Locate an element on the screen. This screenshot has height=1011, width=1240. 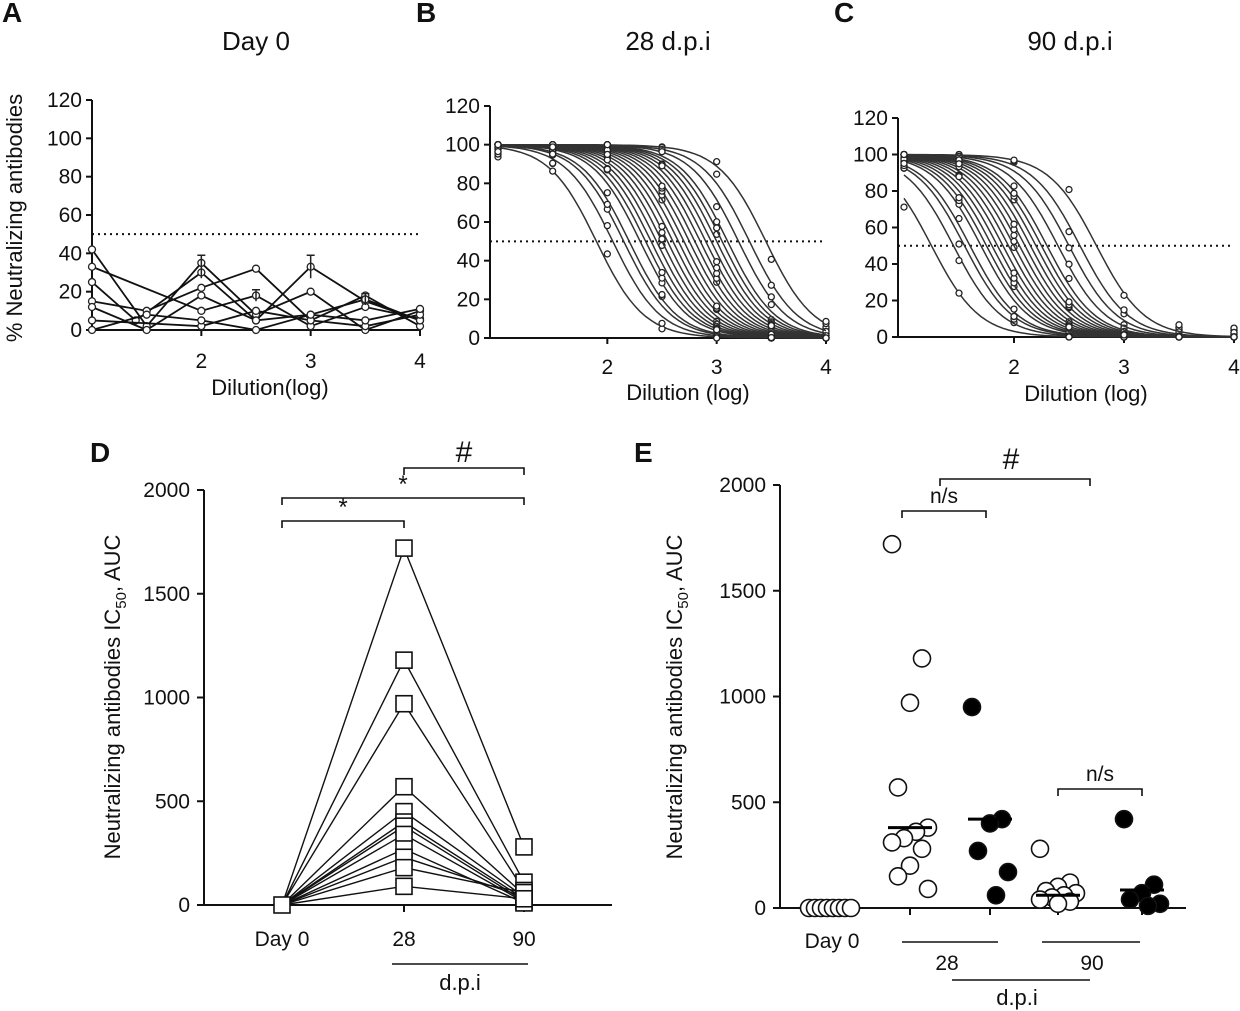
panel-e-group-label: d.p.i is located at coordinates (1017, 997).